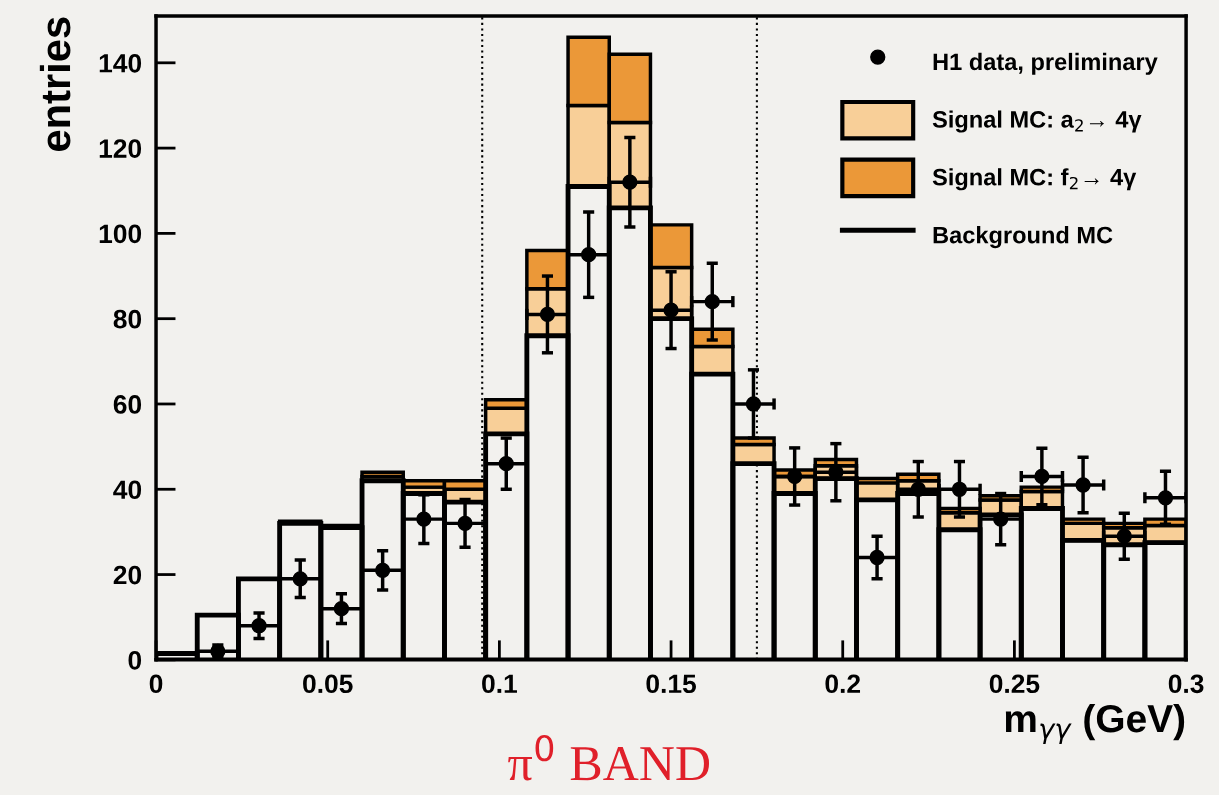 The width and height of the screenshot is (1219, 795). Describe the element at coordinates (135, 660) in the screenshot. I see `y-tick-label: 0` at that location.